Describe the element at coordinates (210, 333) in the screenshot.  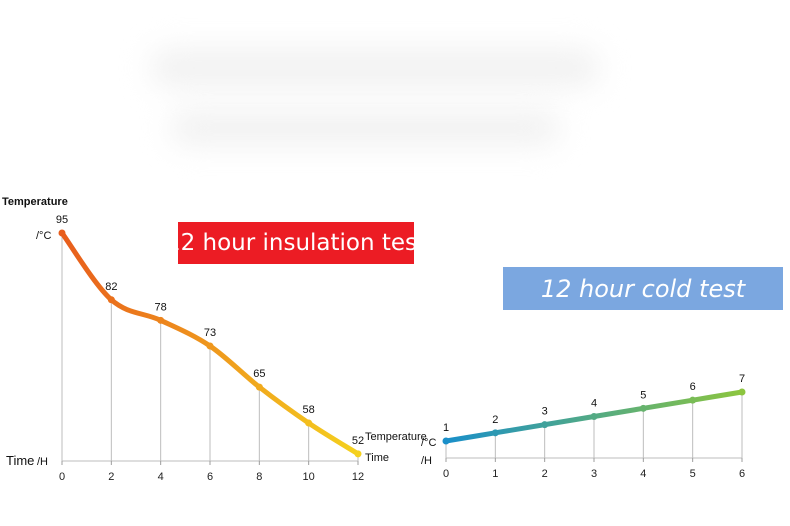
I see `chart1-data-label: 73` at that location.